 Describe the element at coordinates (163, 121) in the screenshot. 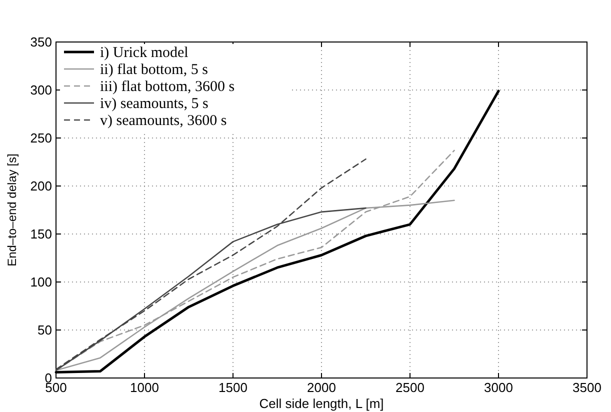

I see `legend-label: v) seamounts, 3600 s` at that location.